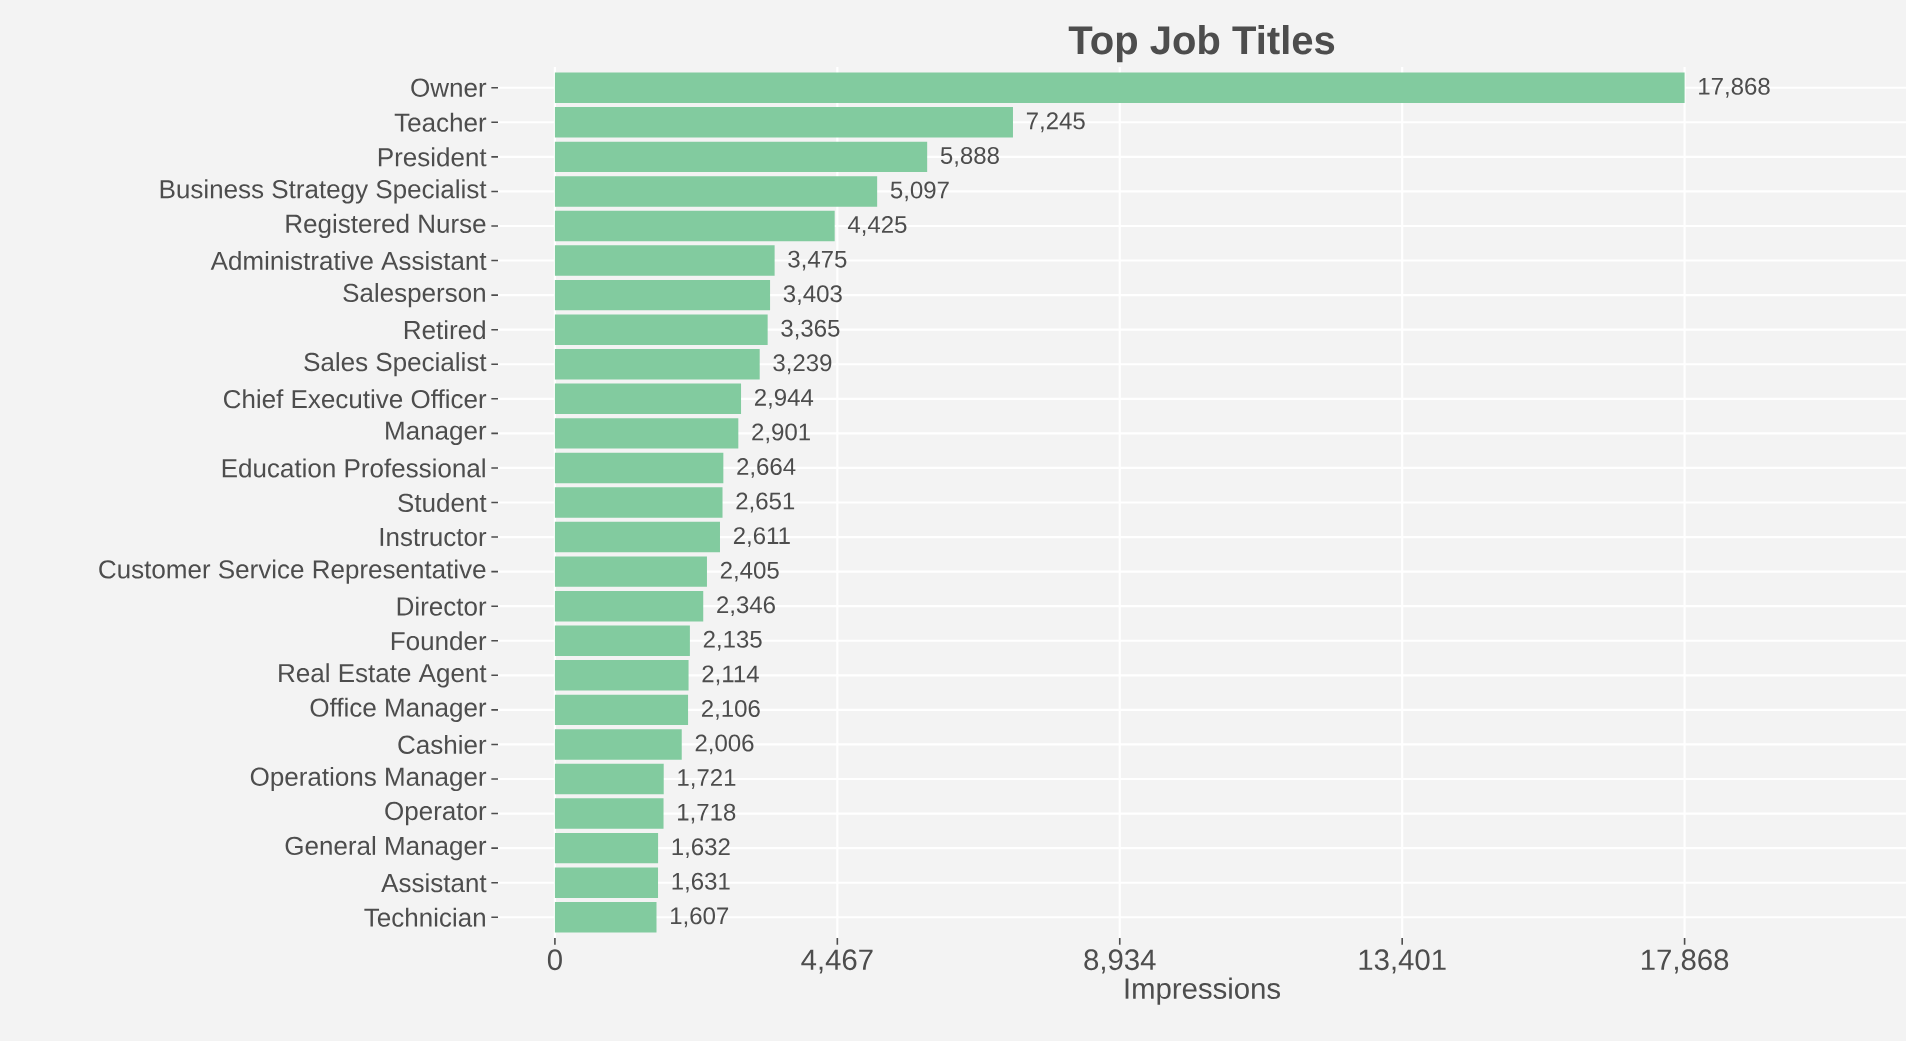 The width and height of the screenshot is (1906, 1041). What do you see at coordinates (837, 961) in the screenshot?
I see `x-tick-label: 4,467` at bounding box center [837, 961].